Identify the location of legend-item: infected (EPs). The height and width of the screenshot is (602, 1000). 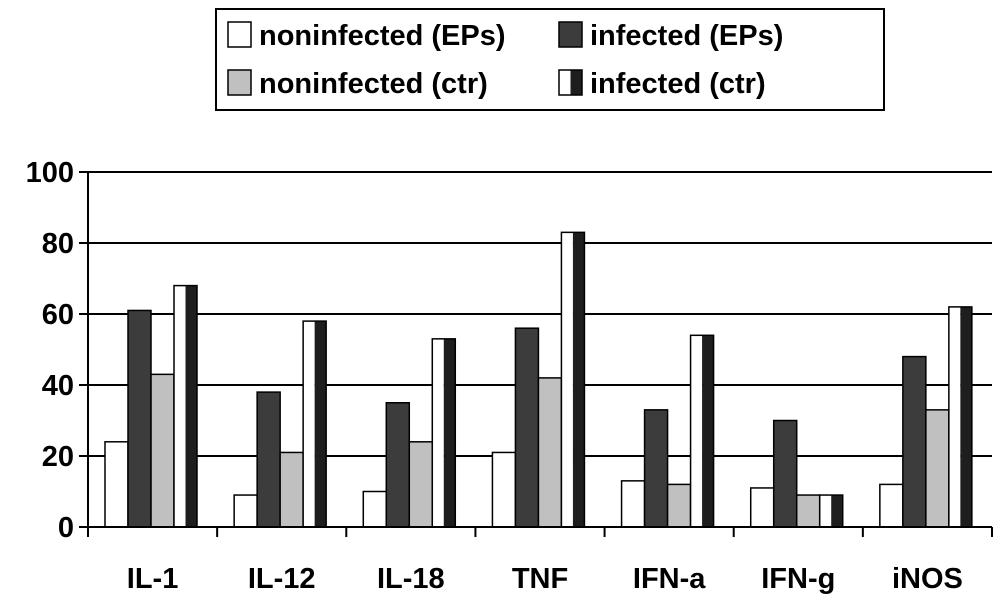
(670, 36).